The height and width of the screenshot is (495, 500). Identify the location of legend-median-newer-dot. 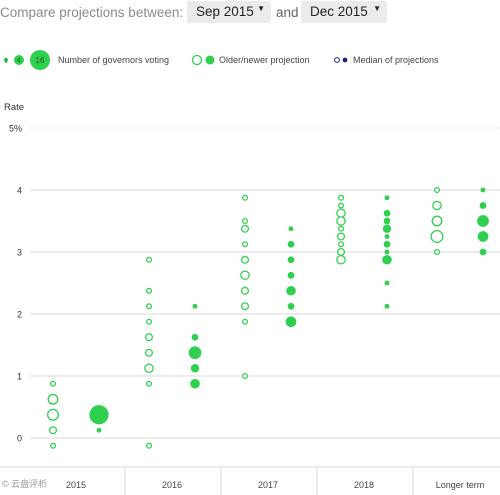
(345, 60).